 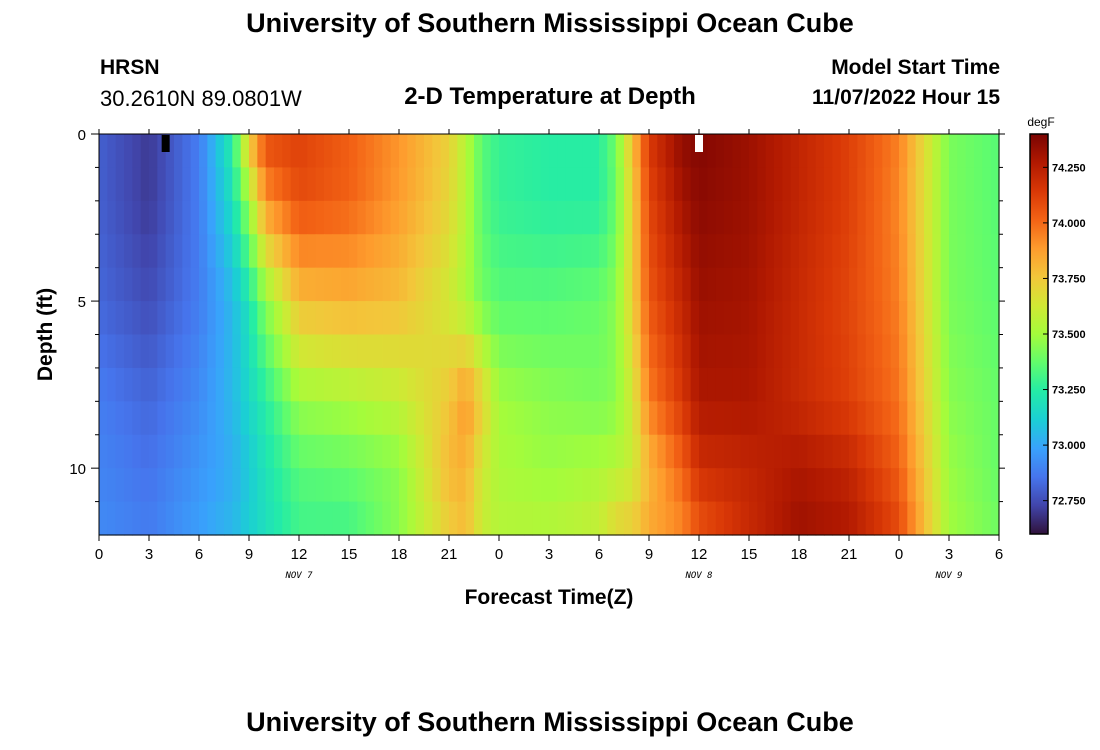 What do you see at coordinates (915, 67) in the screenshot?
I see `model-start-label: Model Start Time` at bounding box center [915, 67].